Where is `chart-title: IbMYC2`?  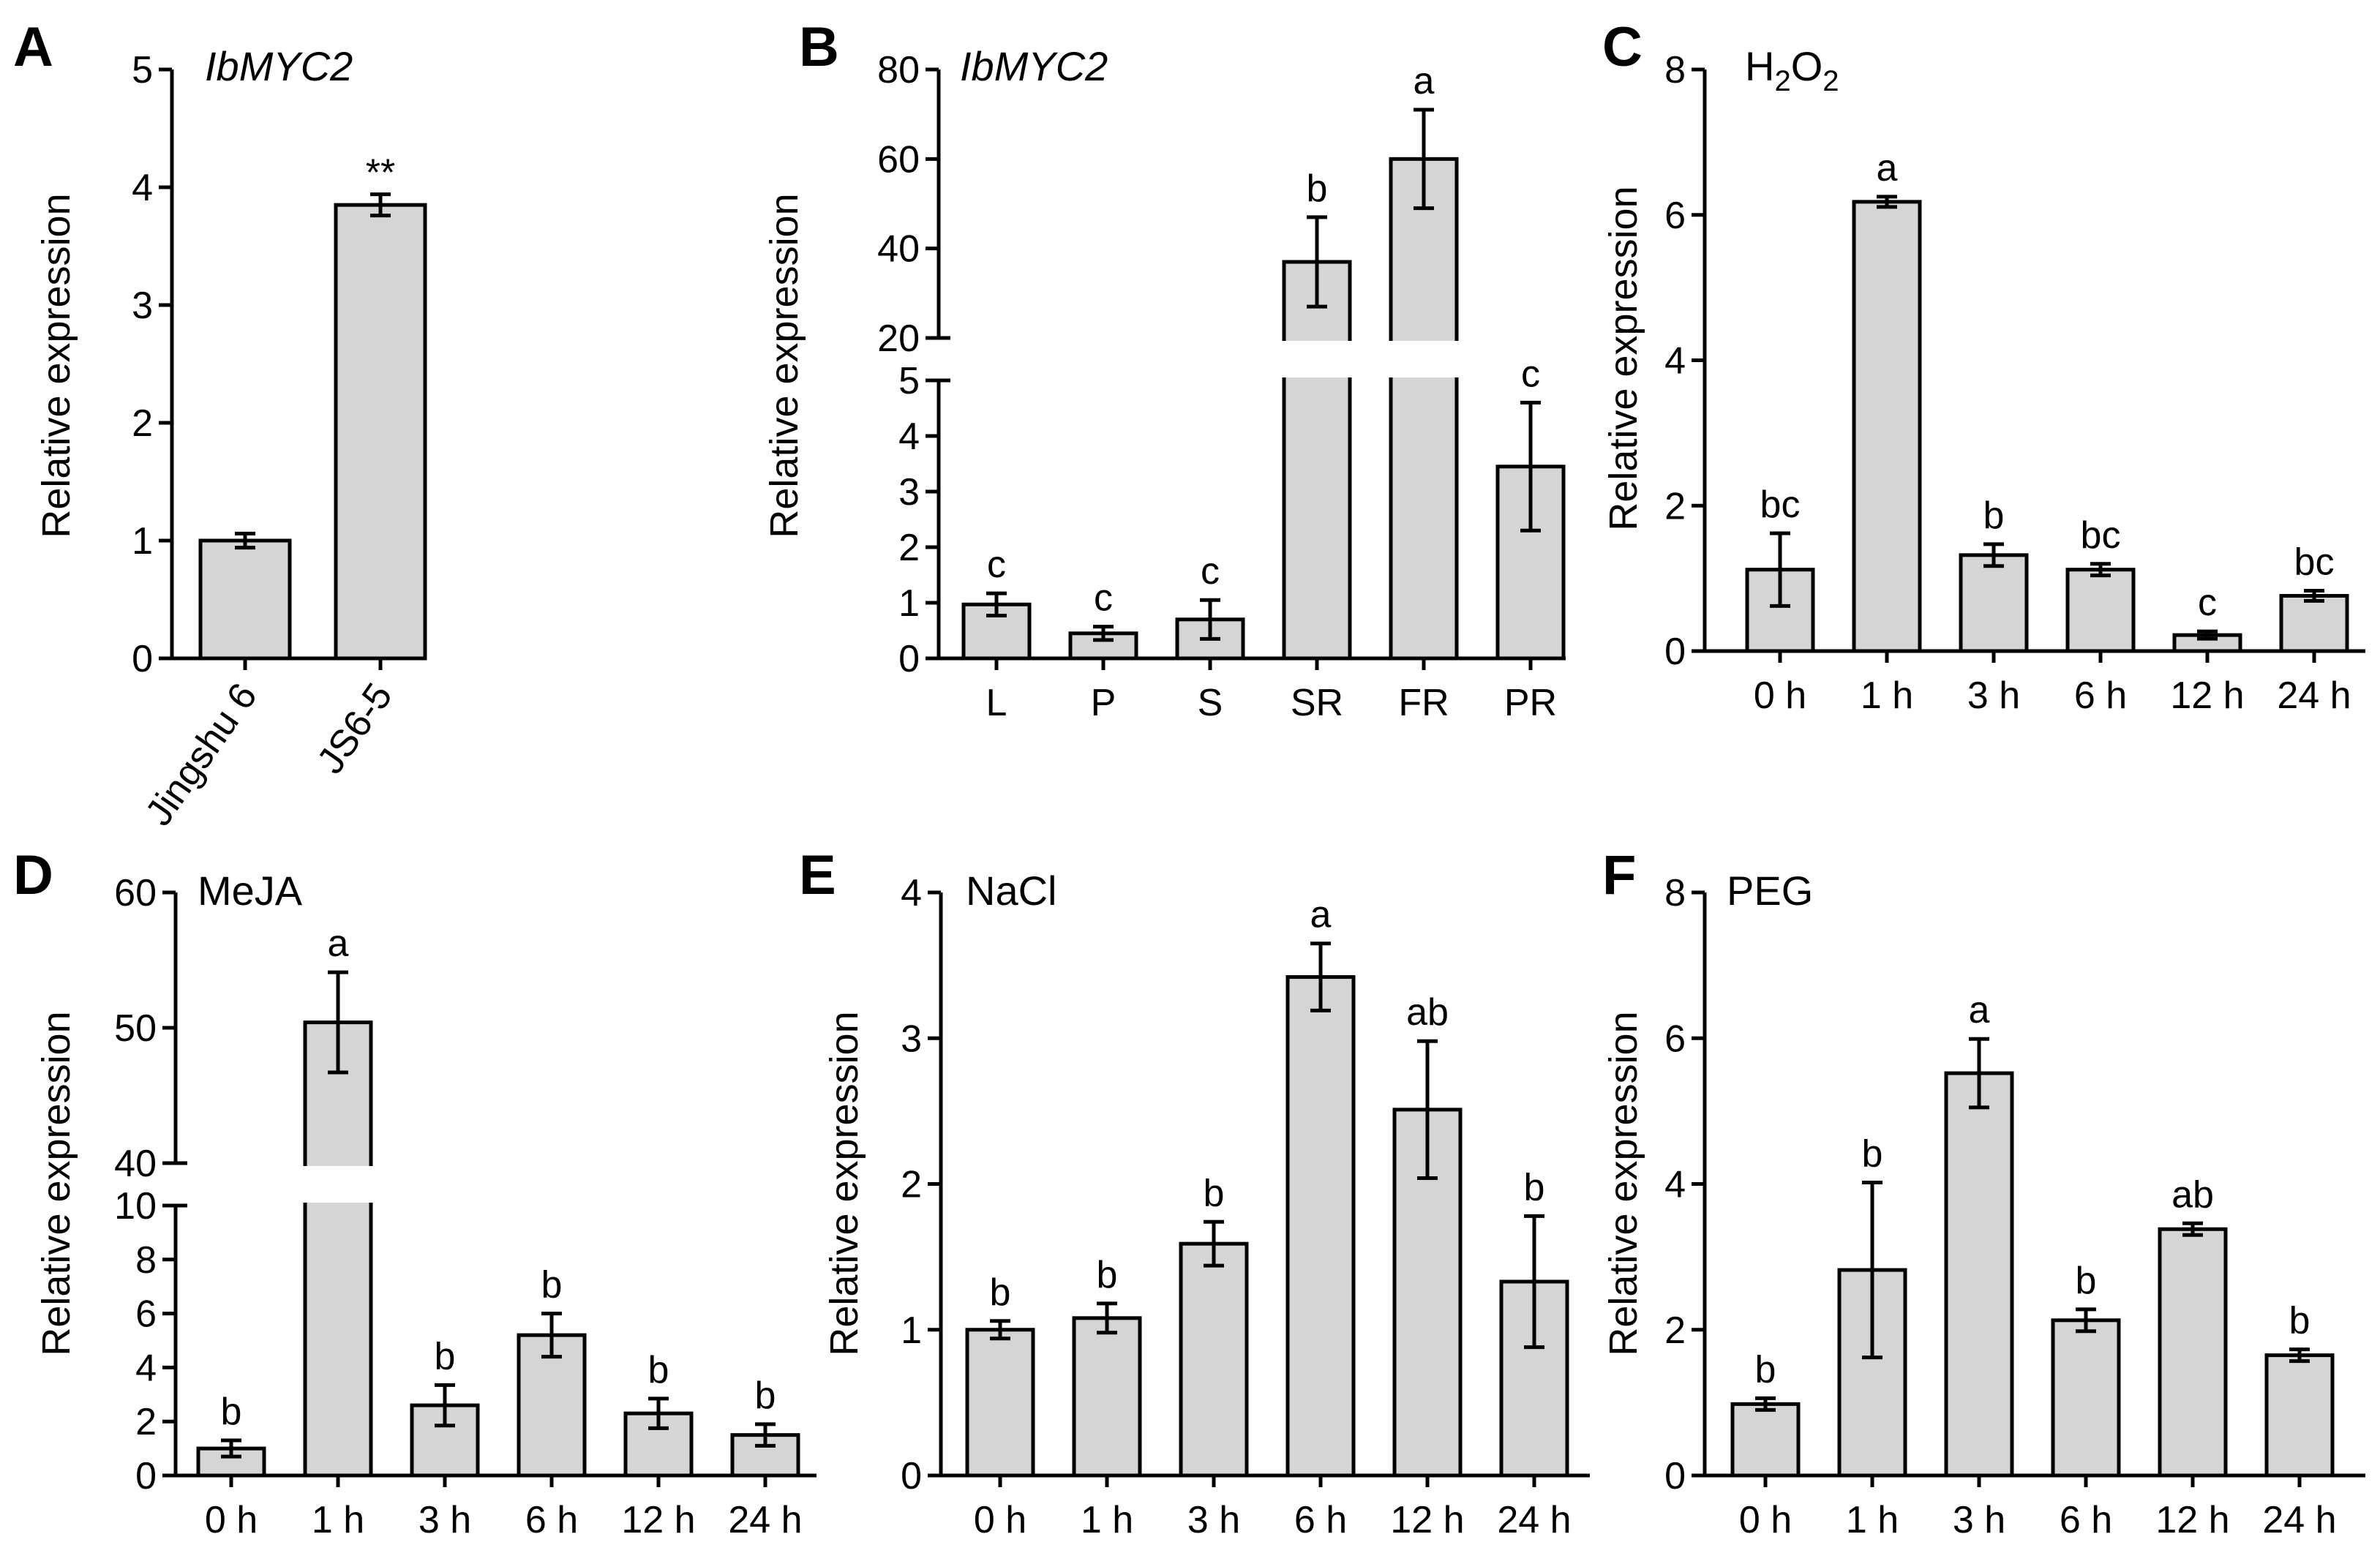 chart-title: IbMYC2 is located at coordinates (1034, 66).